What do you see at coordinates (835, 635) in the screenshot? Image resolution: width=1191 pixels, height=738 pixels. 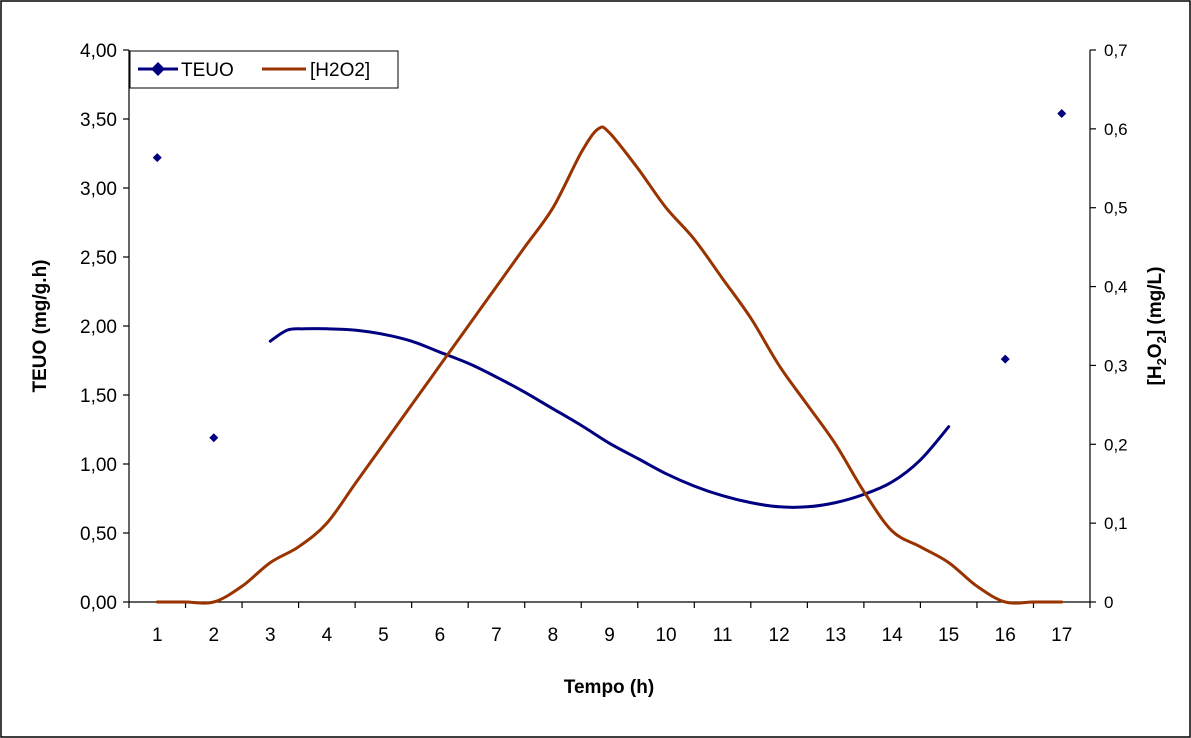 I see `x-tick-label: 13` at bounding box center [835, 635].